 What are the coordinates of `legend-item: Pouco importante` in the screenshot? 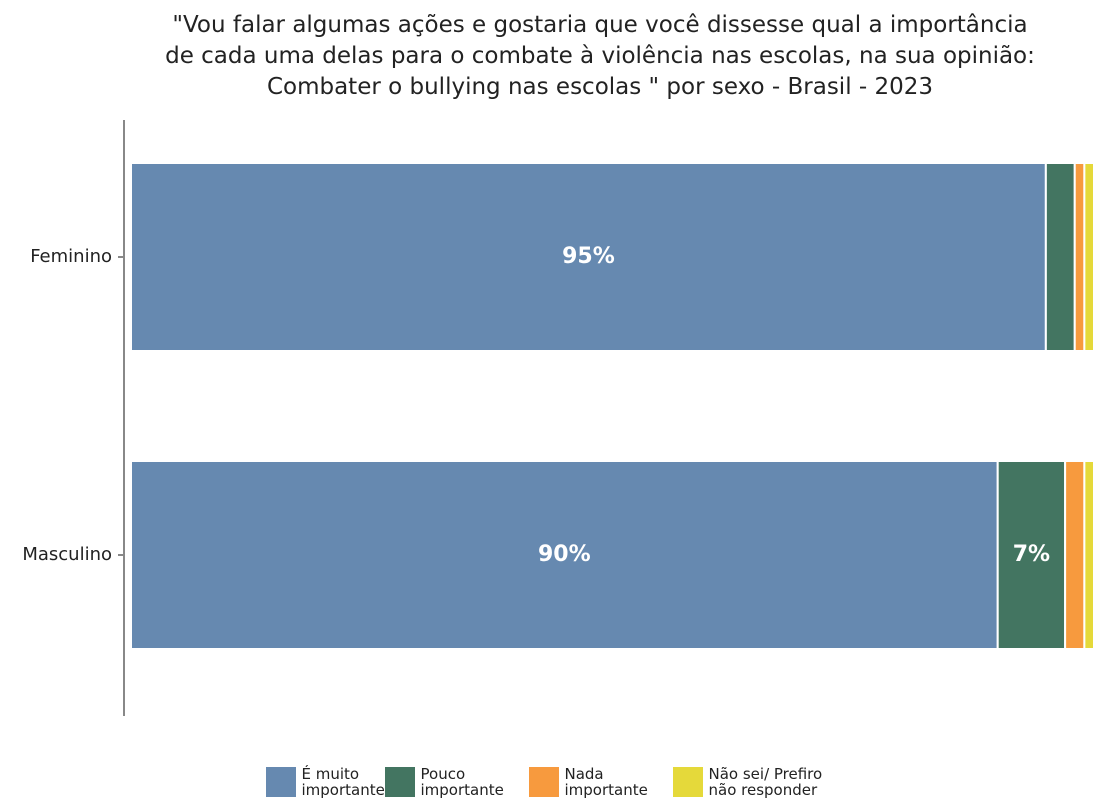 It's located at (452, 782).